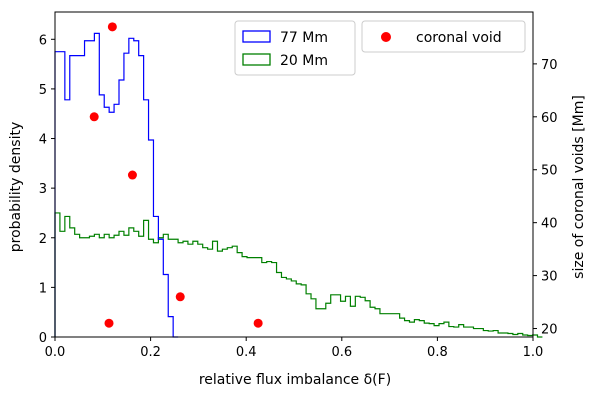 This screenshot has height=400, width=600. Describe the element at coordinates (549, 224) in the screenshot. I see `right-y-tick-label: 40` at that location.